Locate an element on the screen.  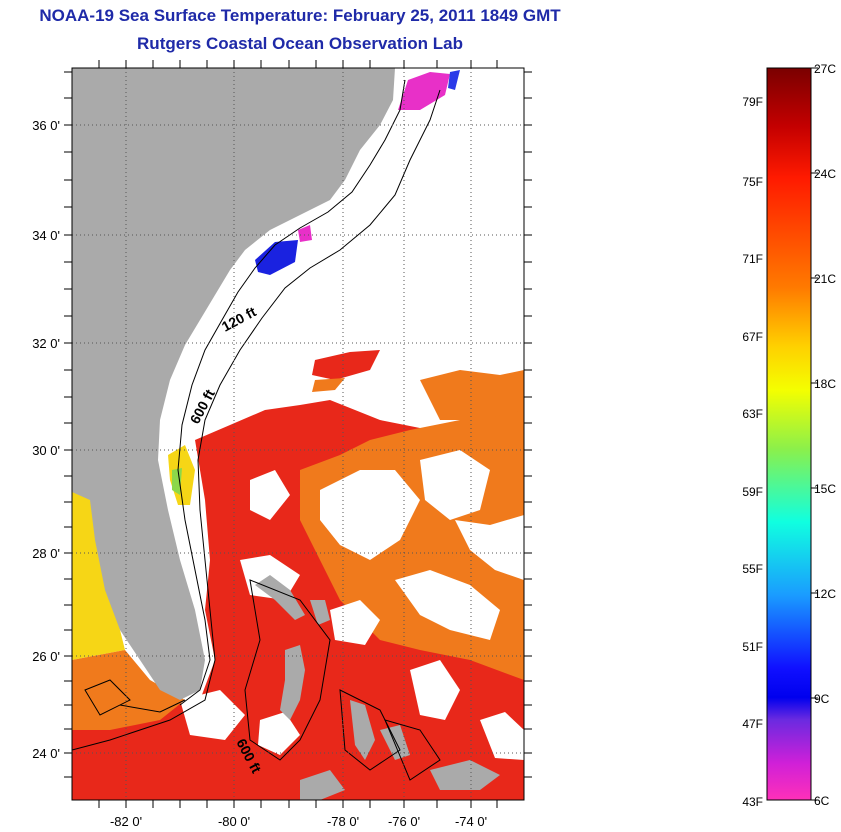
celsius-label: 27C is located at coordinates (825, 69).